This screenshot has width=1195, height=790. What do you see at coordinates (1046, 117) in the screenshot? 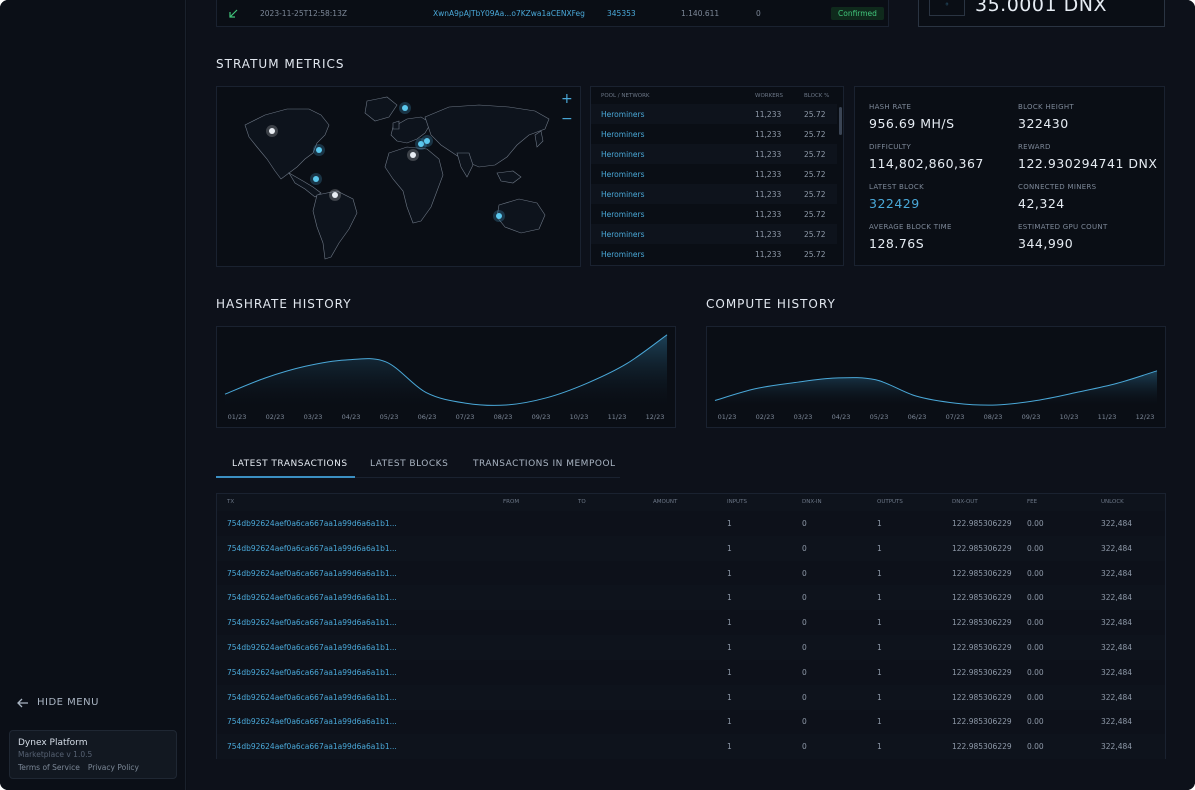
I see `metric-block-height: BLOCK HEIGHT 322430` at bounding box center [1046, 117].